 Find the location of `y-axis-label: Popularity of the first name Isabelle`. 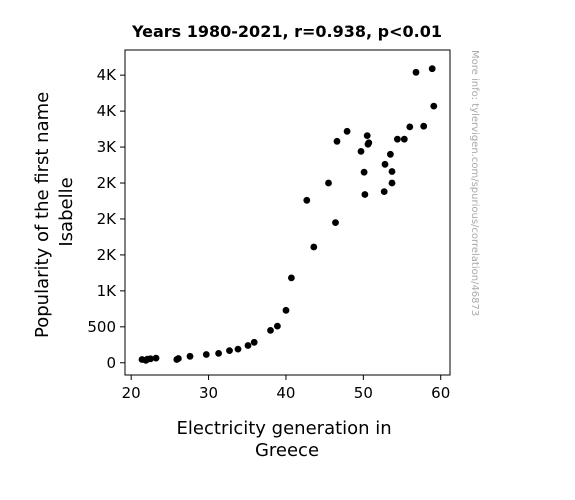

y-axis-label: Popularity of the first name Isabelle is located at coordinates (54, 212).